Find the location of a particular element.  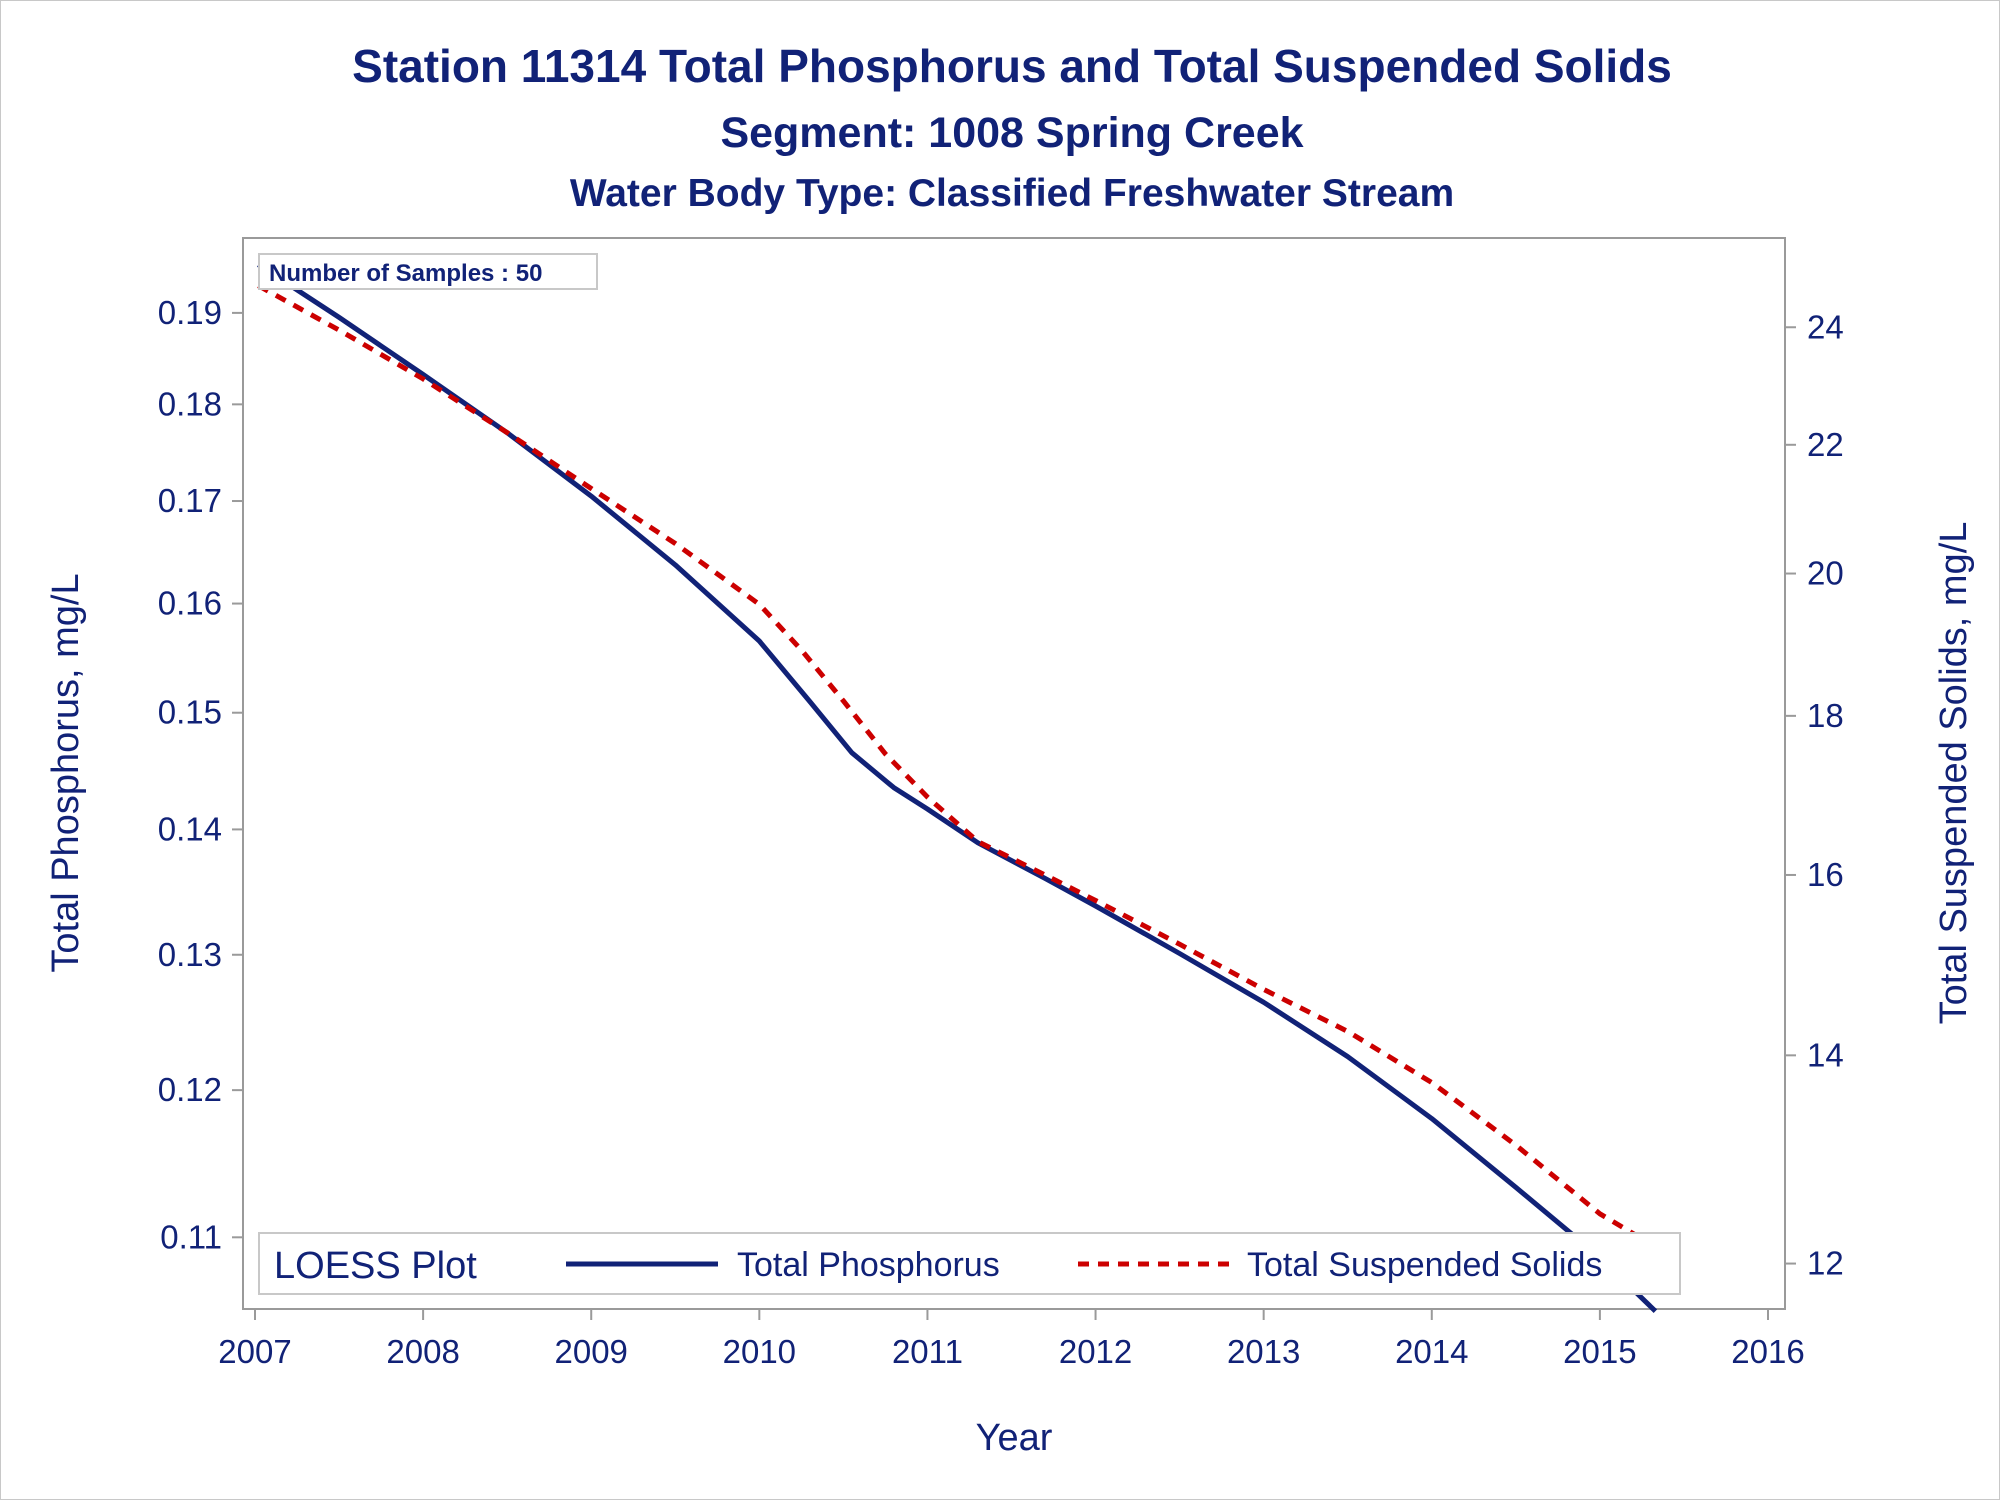

x-axis-label: Year is located at coordinates (1014, 1438).